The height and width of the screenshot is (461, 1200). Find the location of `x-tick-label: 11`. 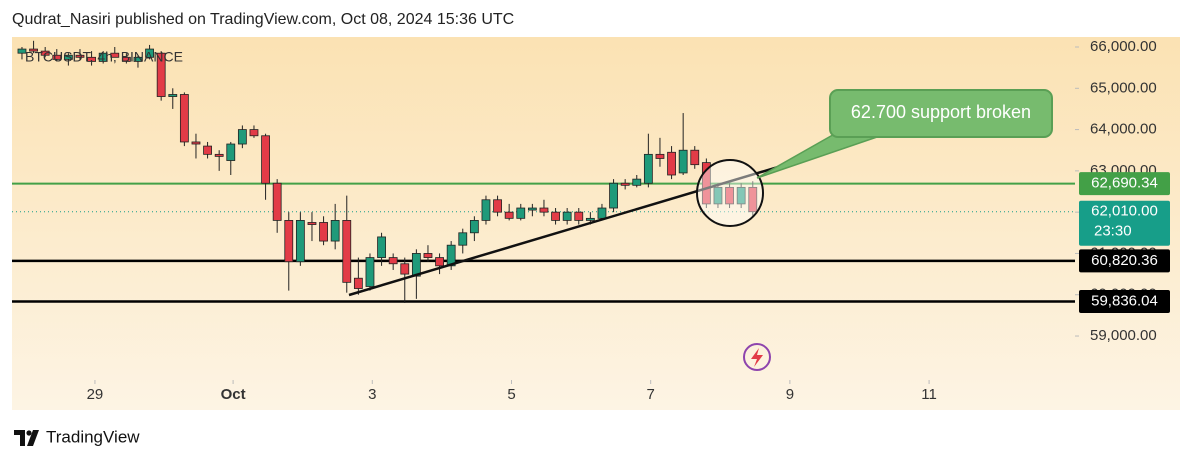

x-tick-label: 11 is located at coordinates (929, 394).